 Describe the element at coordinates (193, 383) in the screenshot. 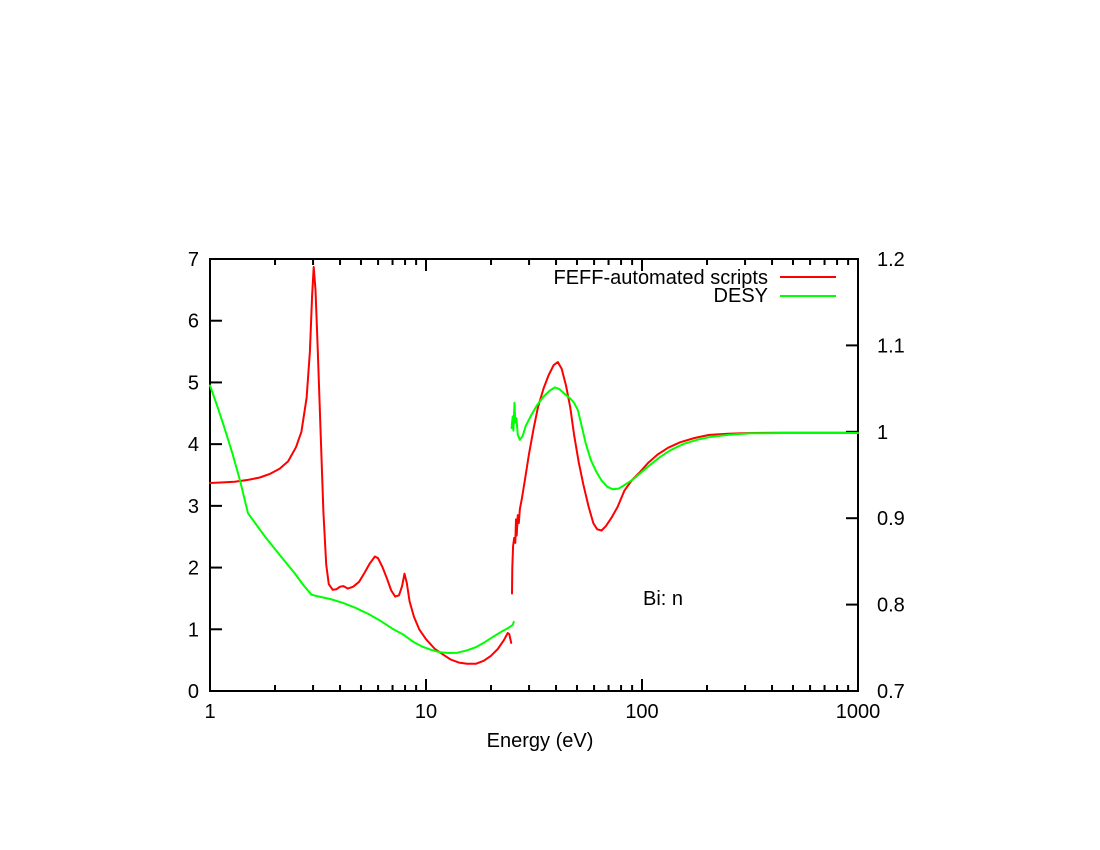

I see `left-tick-label: 5` at that location.